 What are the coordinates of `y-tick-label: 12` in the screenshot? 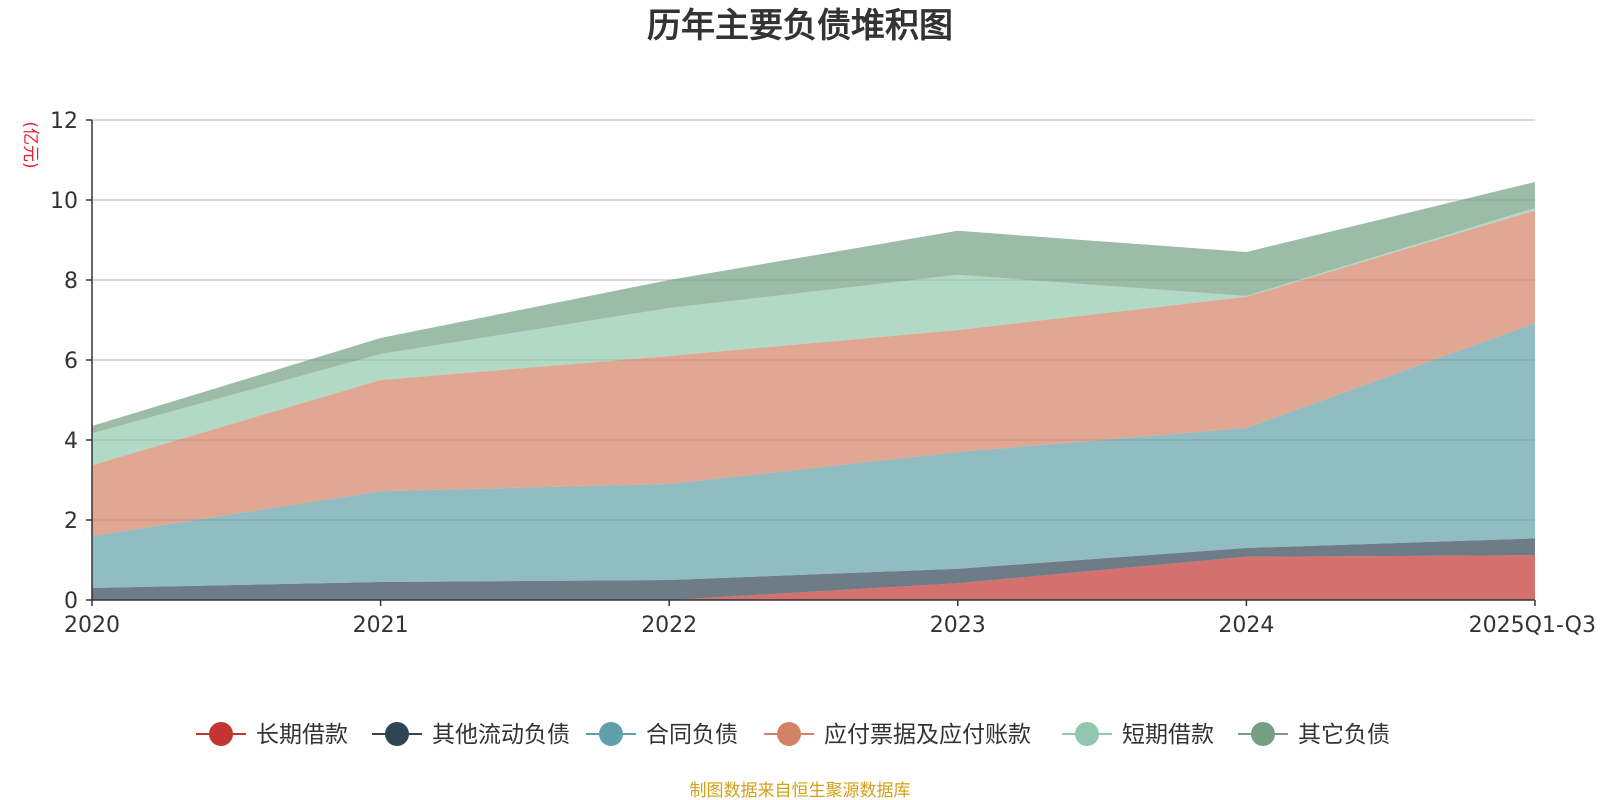 It's located at (64, 121).